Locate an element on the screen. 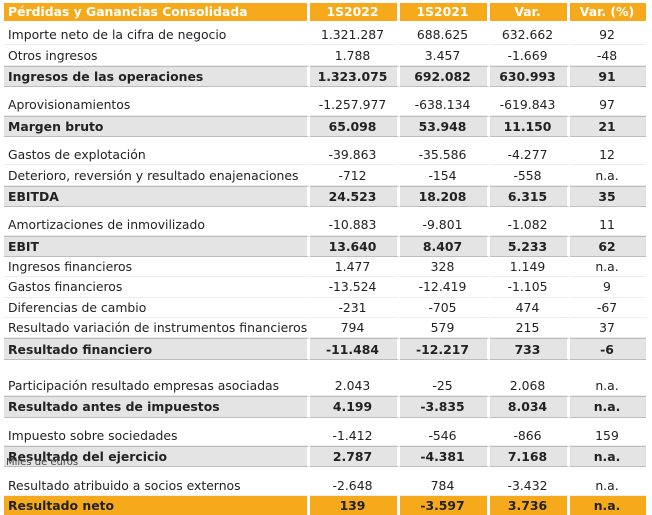 The width and height of the screenshot is (652, 515). cell-1s2022: -10.883 is located at coordinates (355, 225).